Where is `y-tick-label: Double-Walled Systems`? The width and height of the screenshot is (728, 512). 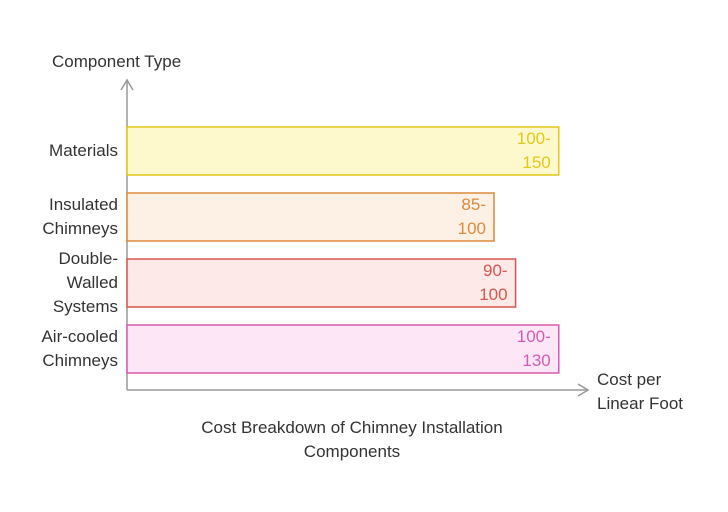 y-tick-label: Double-Walled Systems is located at coordinates (85, 282).